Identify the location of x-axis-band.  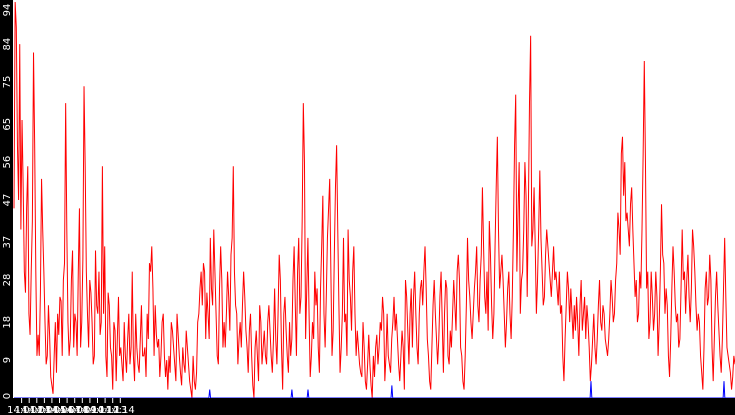
(367, 406).